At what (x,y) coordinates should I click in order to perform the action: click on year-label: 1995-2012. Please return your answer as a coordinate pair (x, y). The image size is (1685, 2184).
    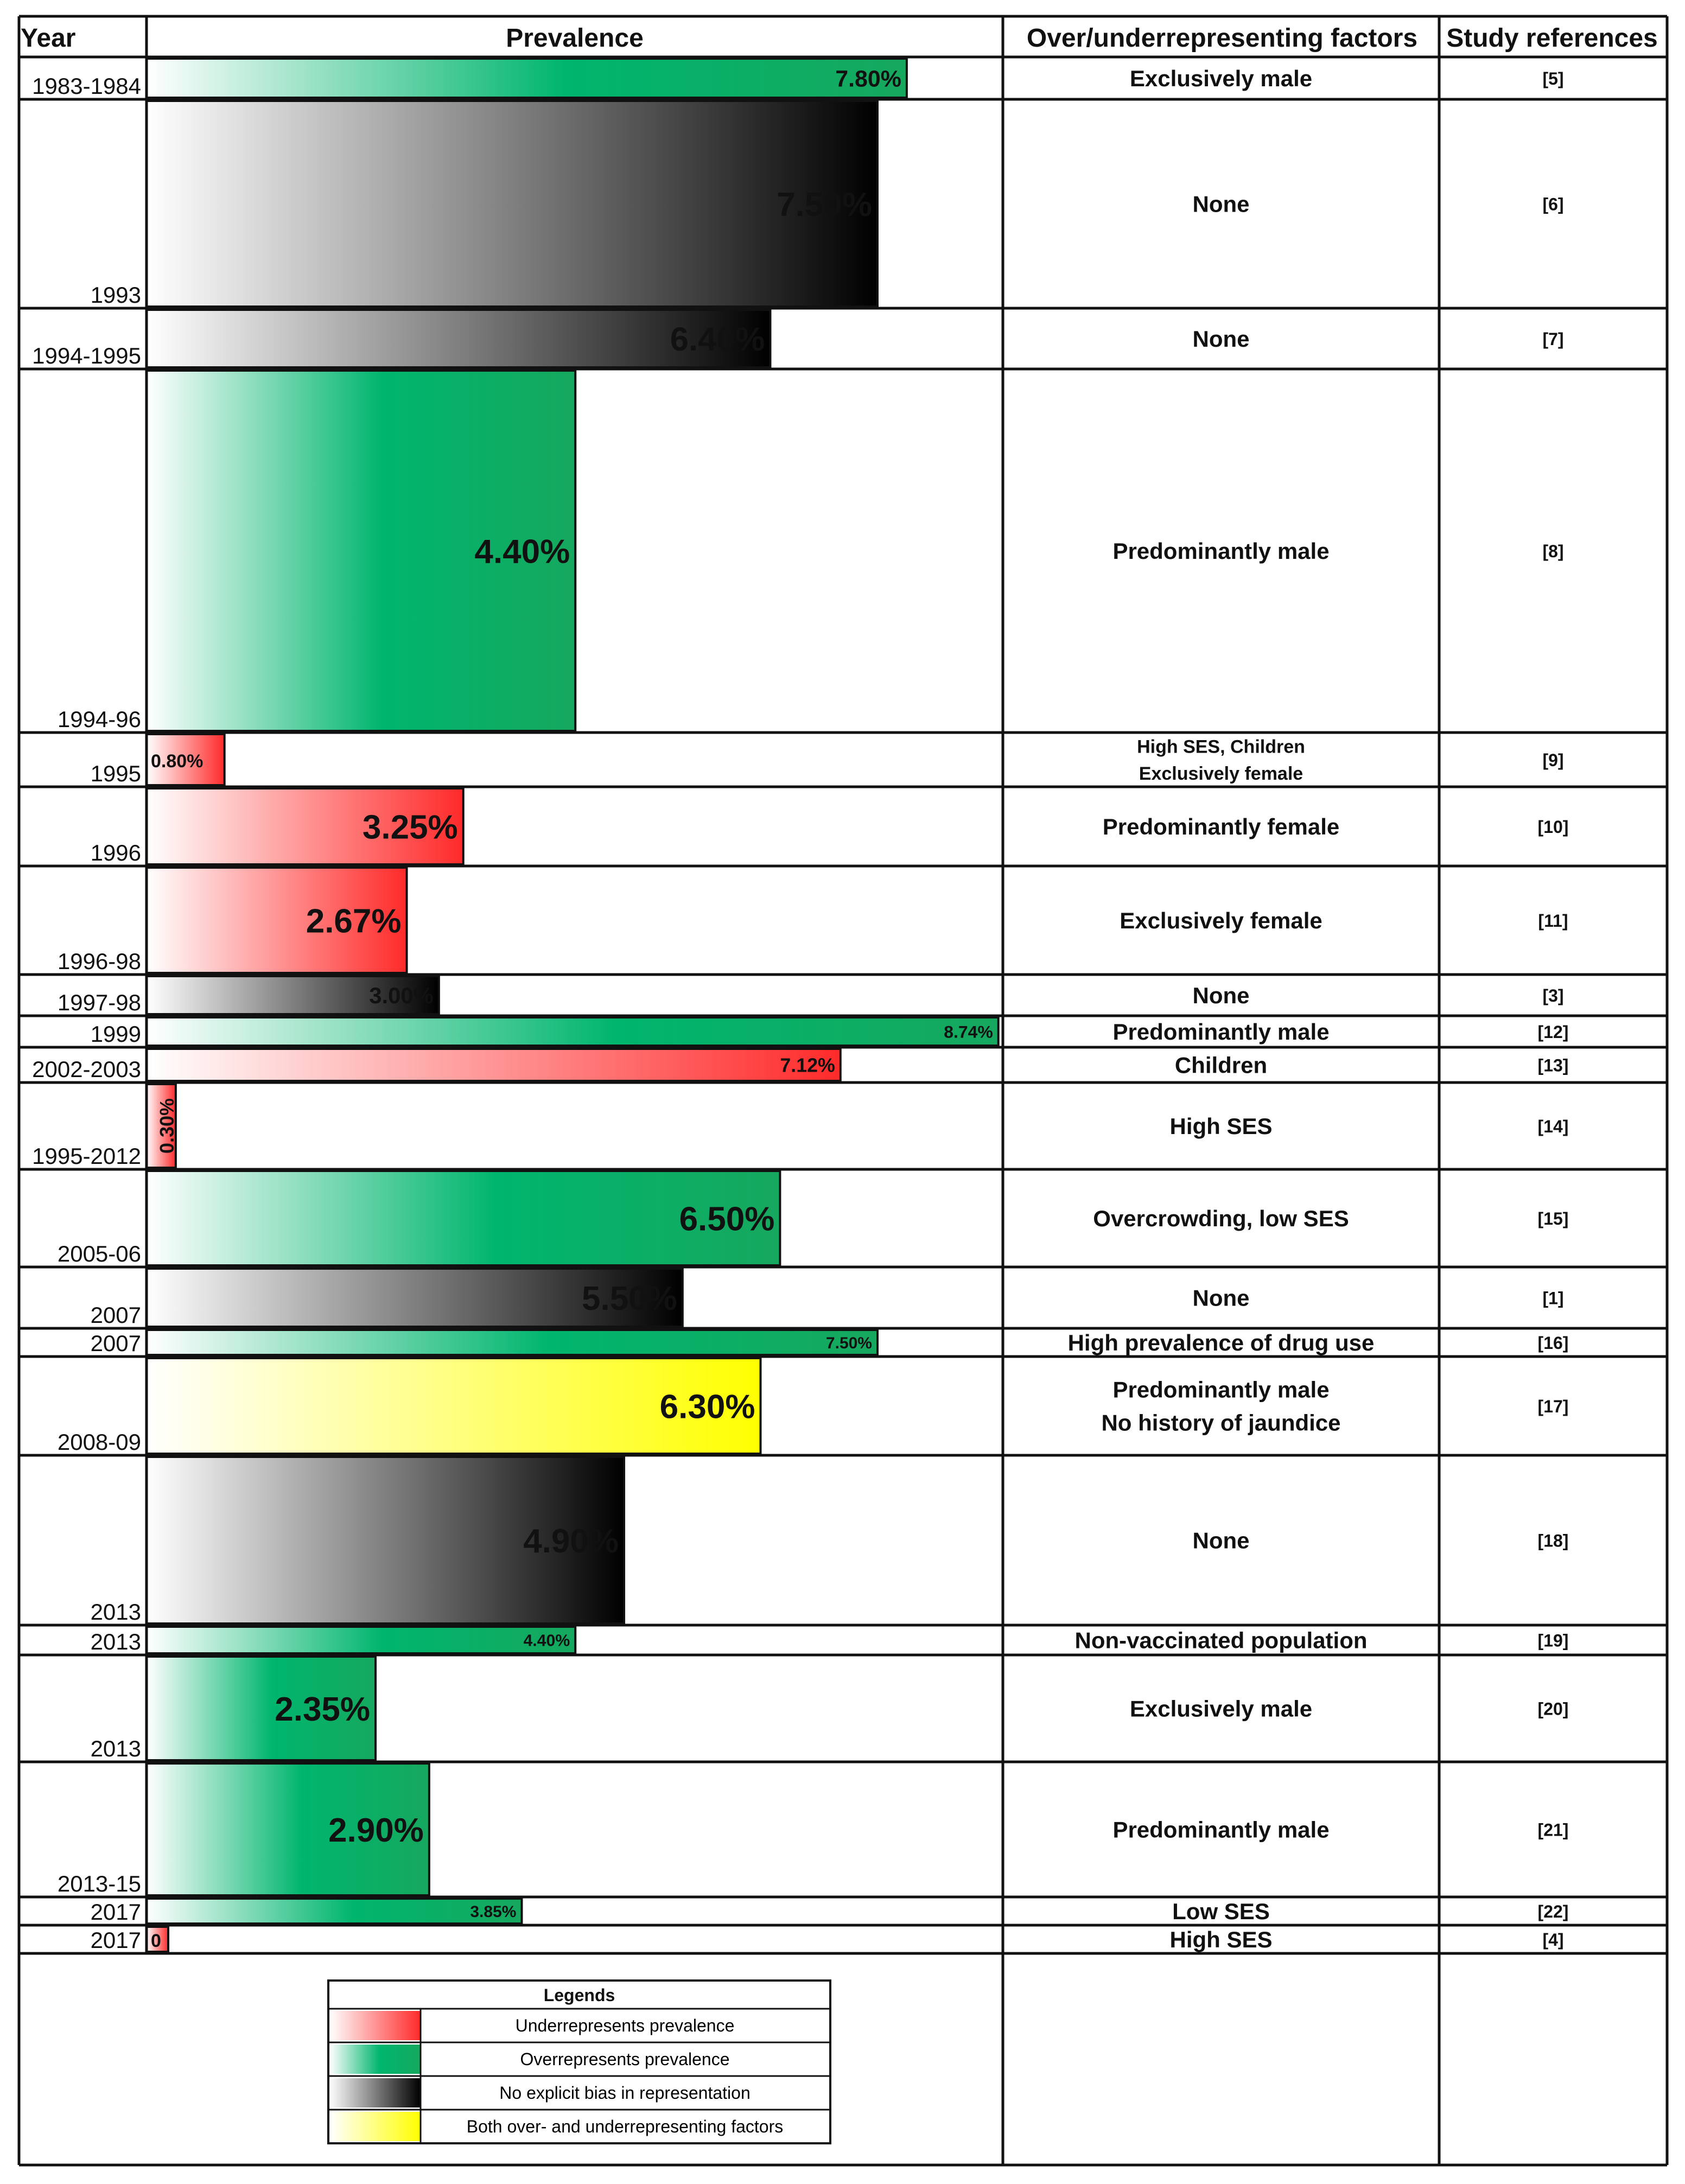
    Looking at the image, I should click on (86, 1156).